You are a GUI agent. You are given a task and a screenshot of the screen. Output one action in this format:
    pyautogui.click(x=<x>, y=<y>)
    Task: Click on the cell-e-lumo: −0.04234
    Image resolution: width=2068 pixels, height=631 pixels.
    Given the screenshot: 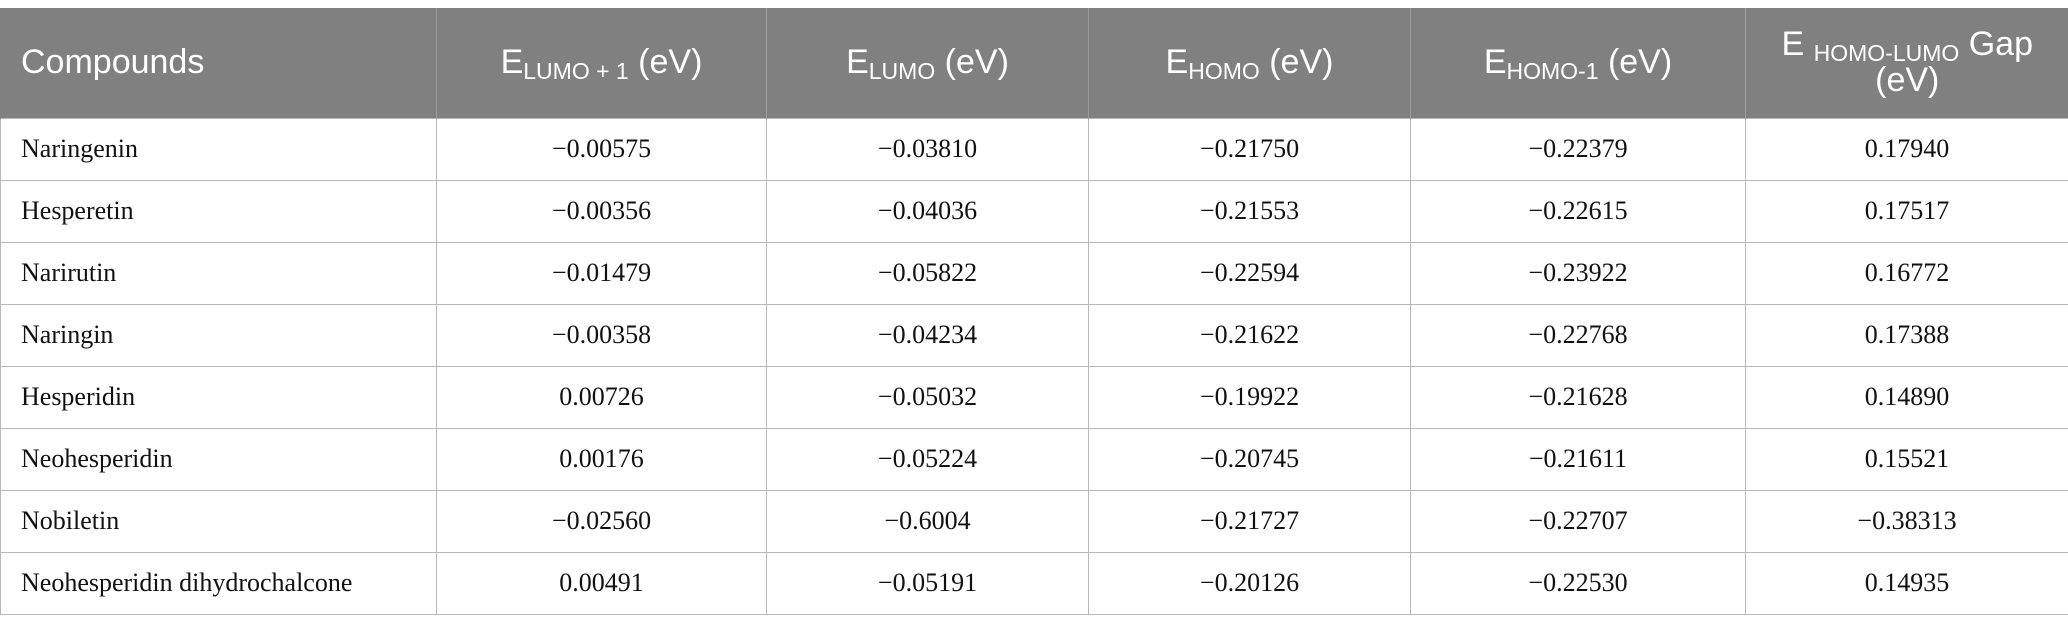 What is the action you would take?
    pyautogui.click(x=927, y=335)
    